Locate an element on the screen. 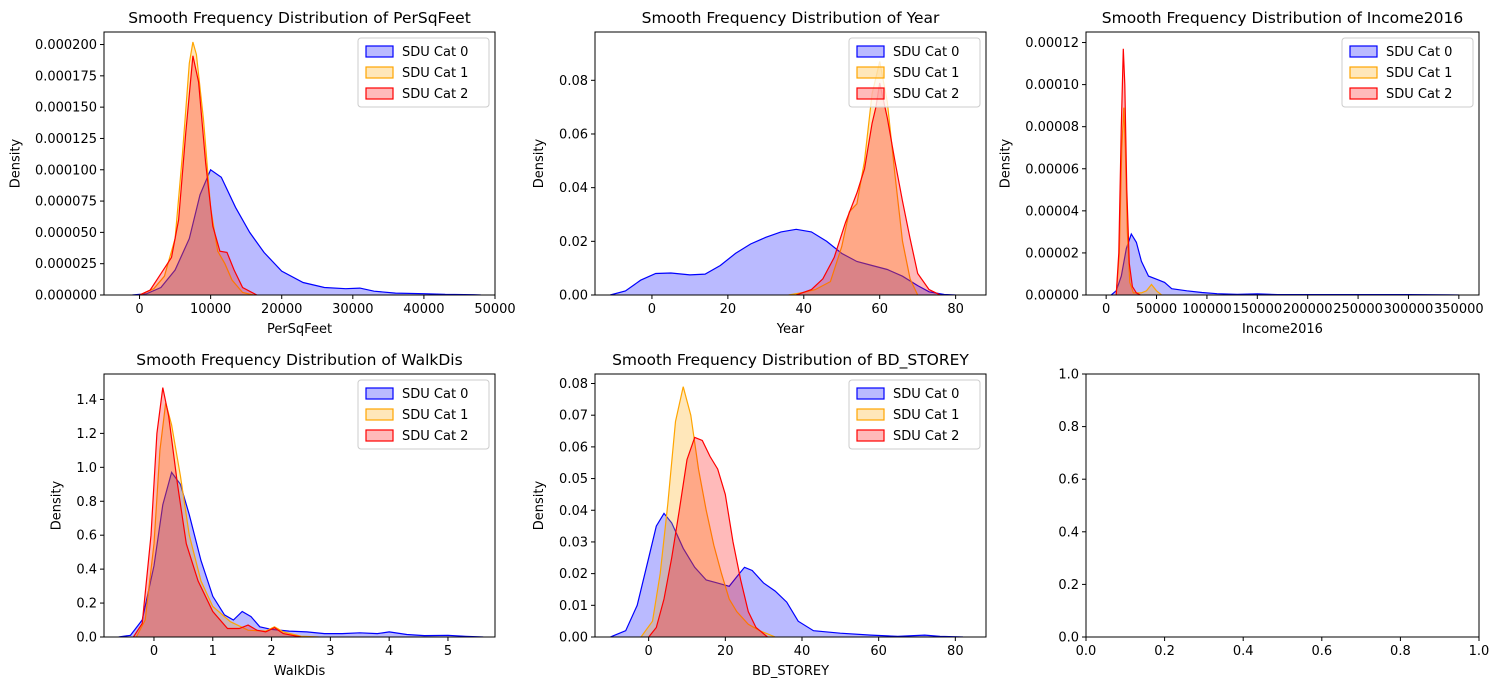  x-tick-label: 40 is located at coordinates (804, 309).